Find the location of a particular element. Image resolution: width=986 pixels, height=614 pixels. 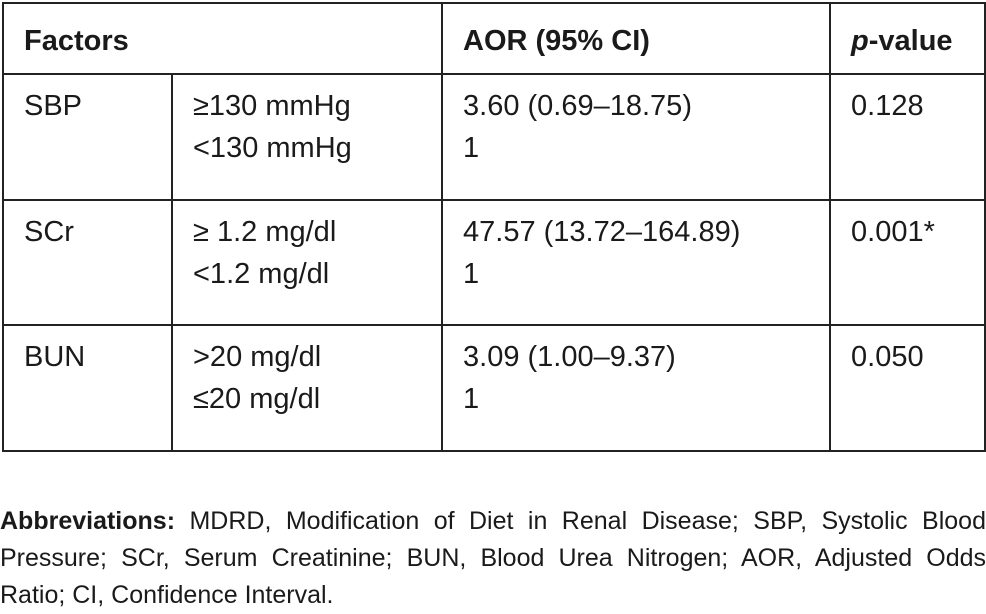

aor-cell: 47.57 (13.72–164.89) 1 is located at coordinates (636, 262).